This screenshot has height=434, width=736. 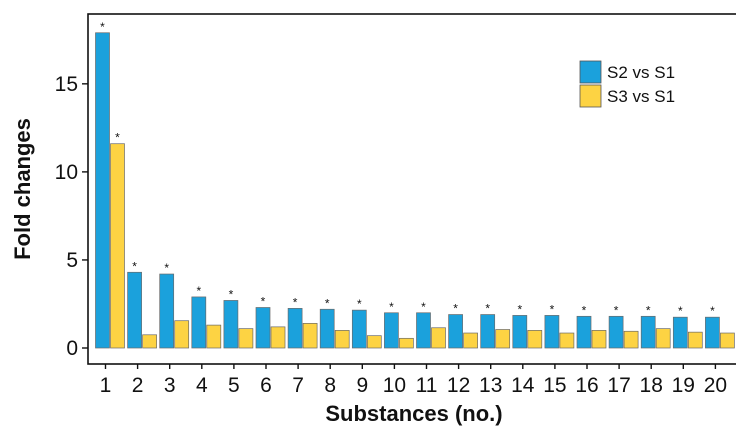 What do you see at coordinates (641, 72) in the screenshot?
I see `legend-label-s2: S2 vs S1` at bounding box center [641, 72].